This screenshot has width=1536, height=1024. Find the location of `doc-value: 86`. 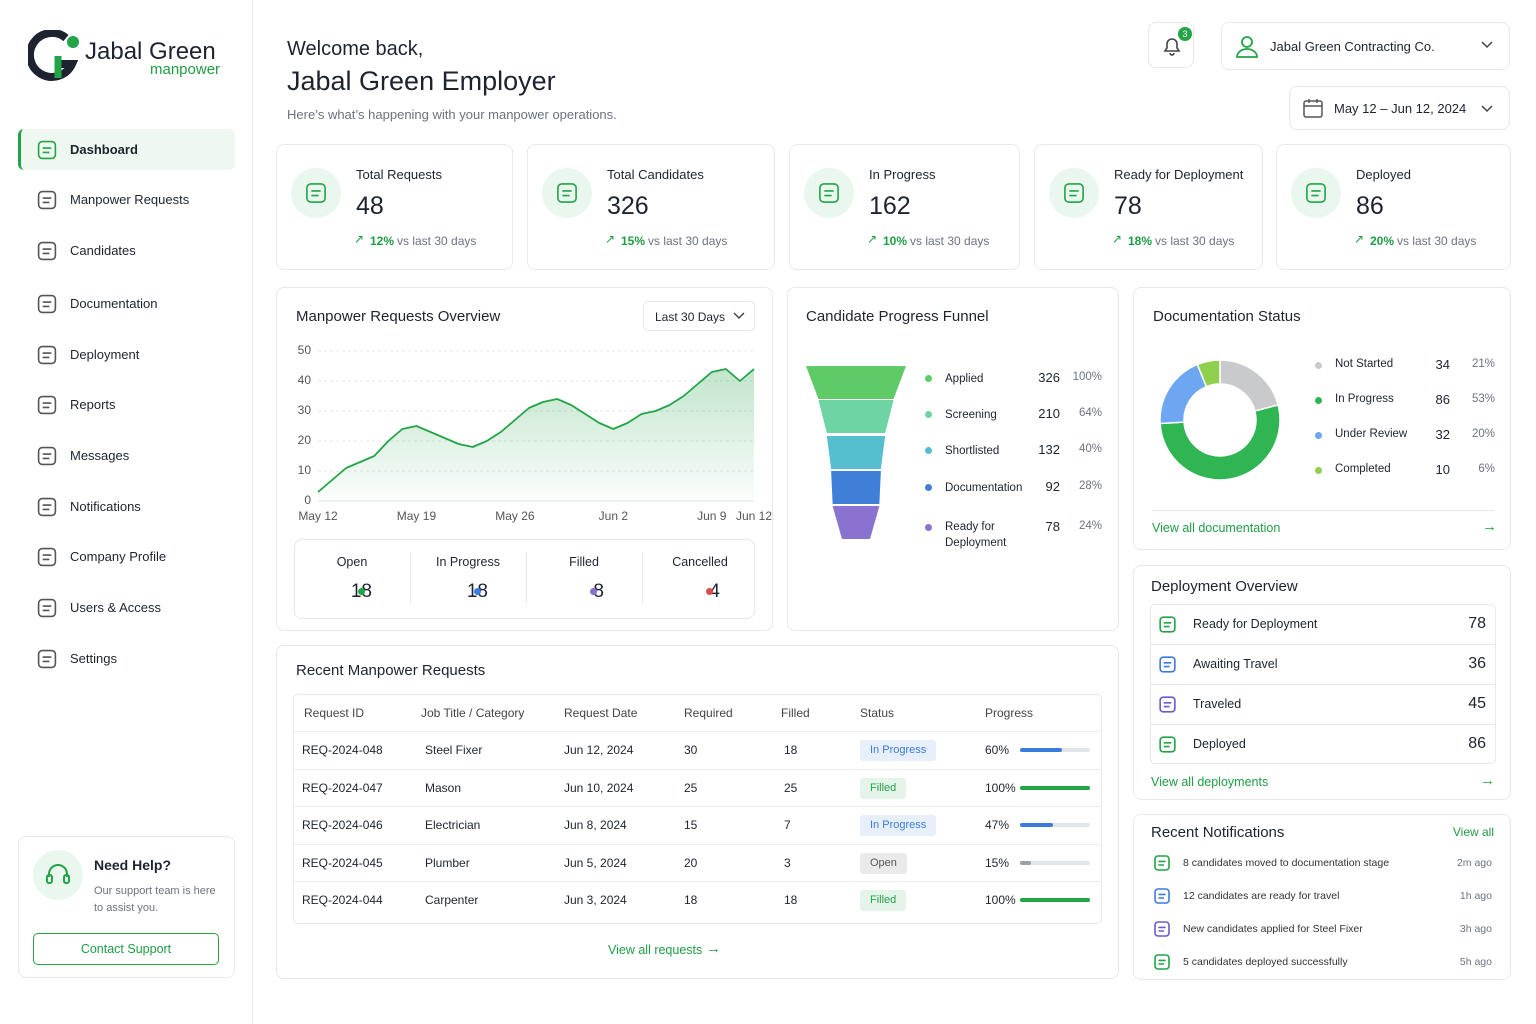

doc-value: 86 is located at coordinates (1442, 399).